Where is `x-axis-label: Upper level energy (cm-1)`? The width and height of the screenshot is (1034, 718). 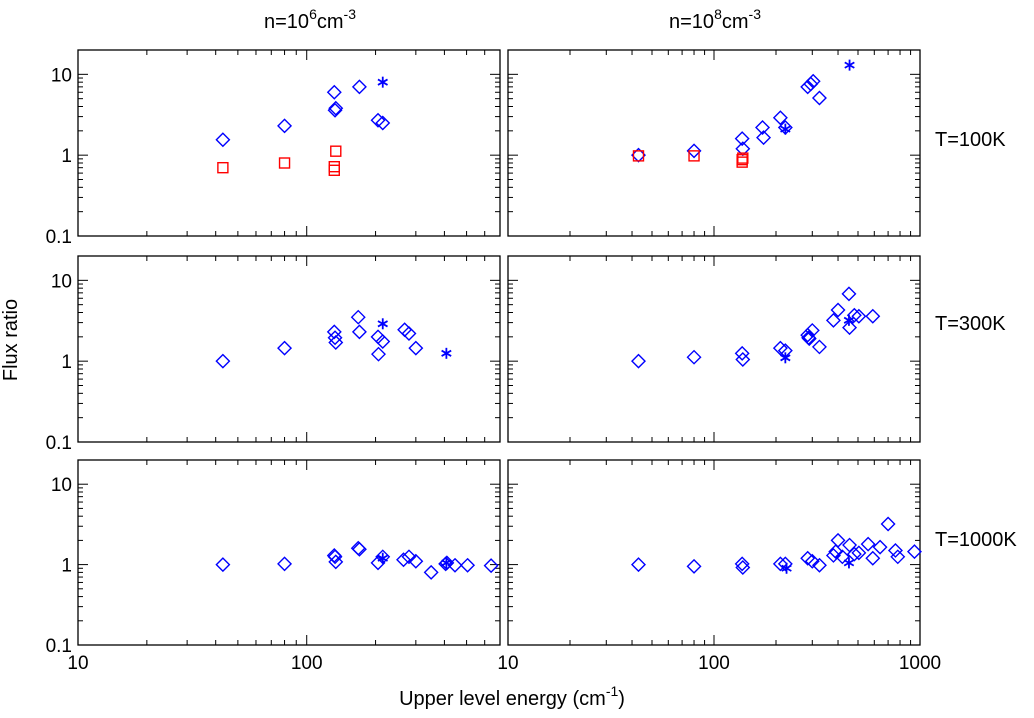
x-axis-label: Upper level energy (cm-1) is located at coordinates (512, 696).